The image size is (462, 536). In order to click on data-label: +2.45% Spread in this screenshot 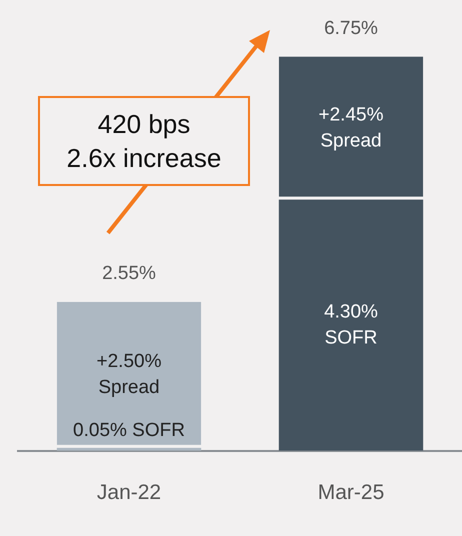, I will do `click(351, 128)`.